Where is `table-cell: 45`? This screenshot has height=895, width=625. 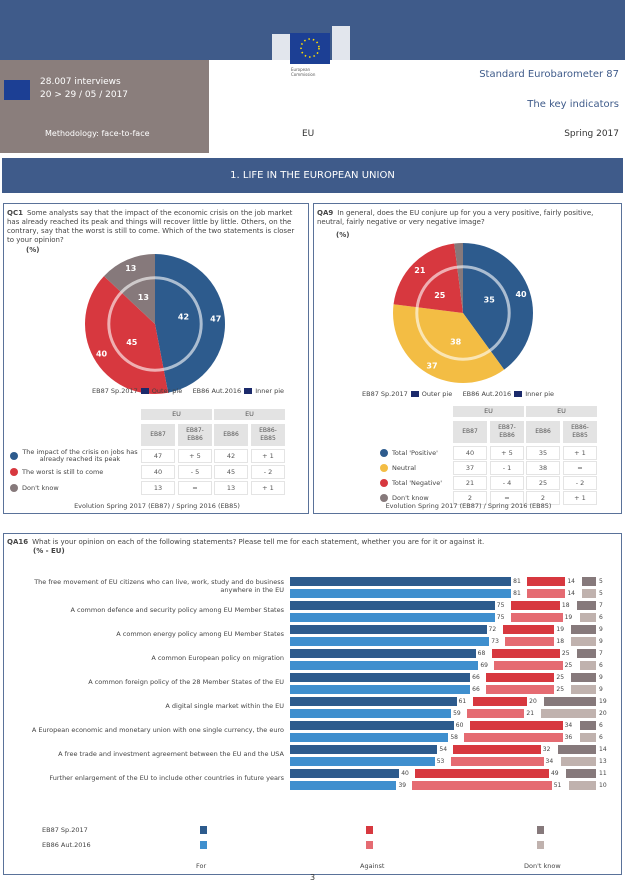 table-cell: 45 is located at coordinates (231, 472).